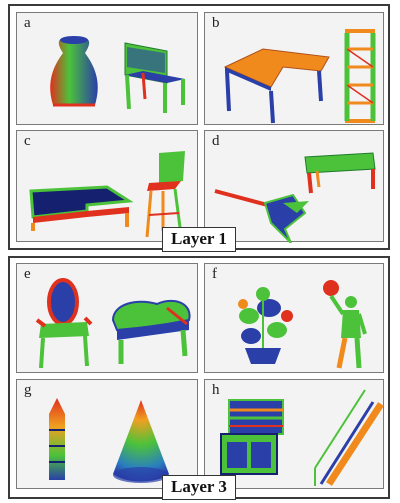 The width and height of the screenshot is (400, 503). I want to click on panel-g: g, so click(107, 434).